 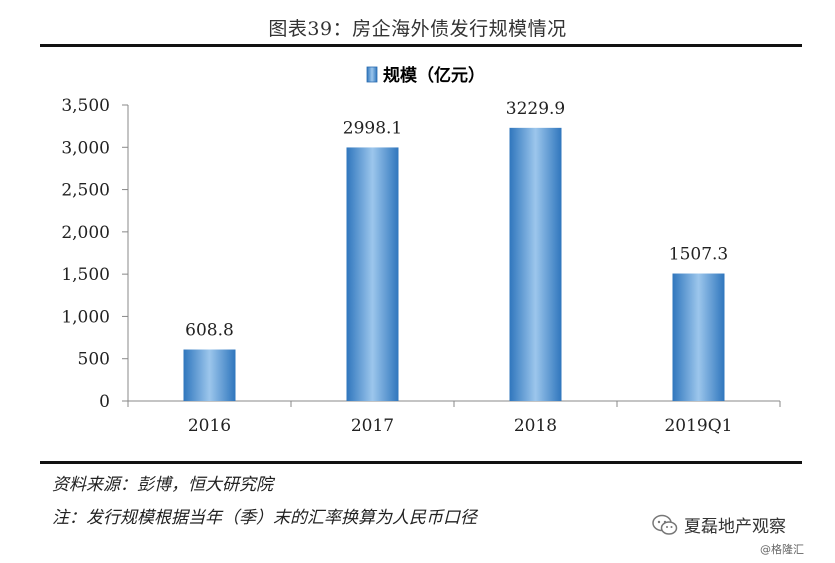 What do you see at coordinates (535, 264) in the screenshot?
I see `bar-2018` at bounding box center [535, 264].